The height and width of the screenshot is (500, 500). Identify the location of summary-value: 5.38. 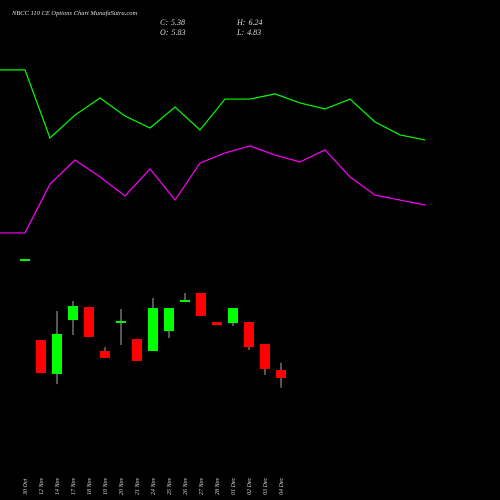
(178, 22).